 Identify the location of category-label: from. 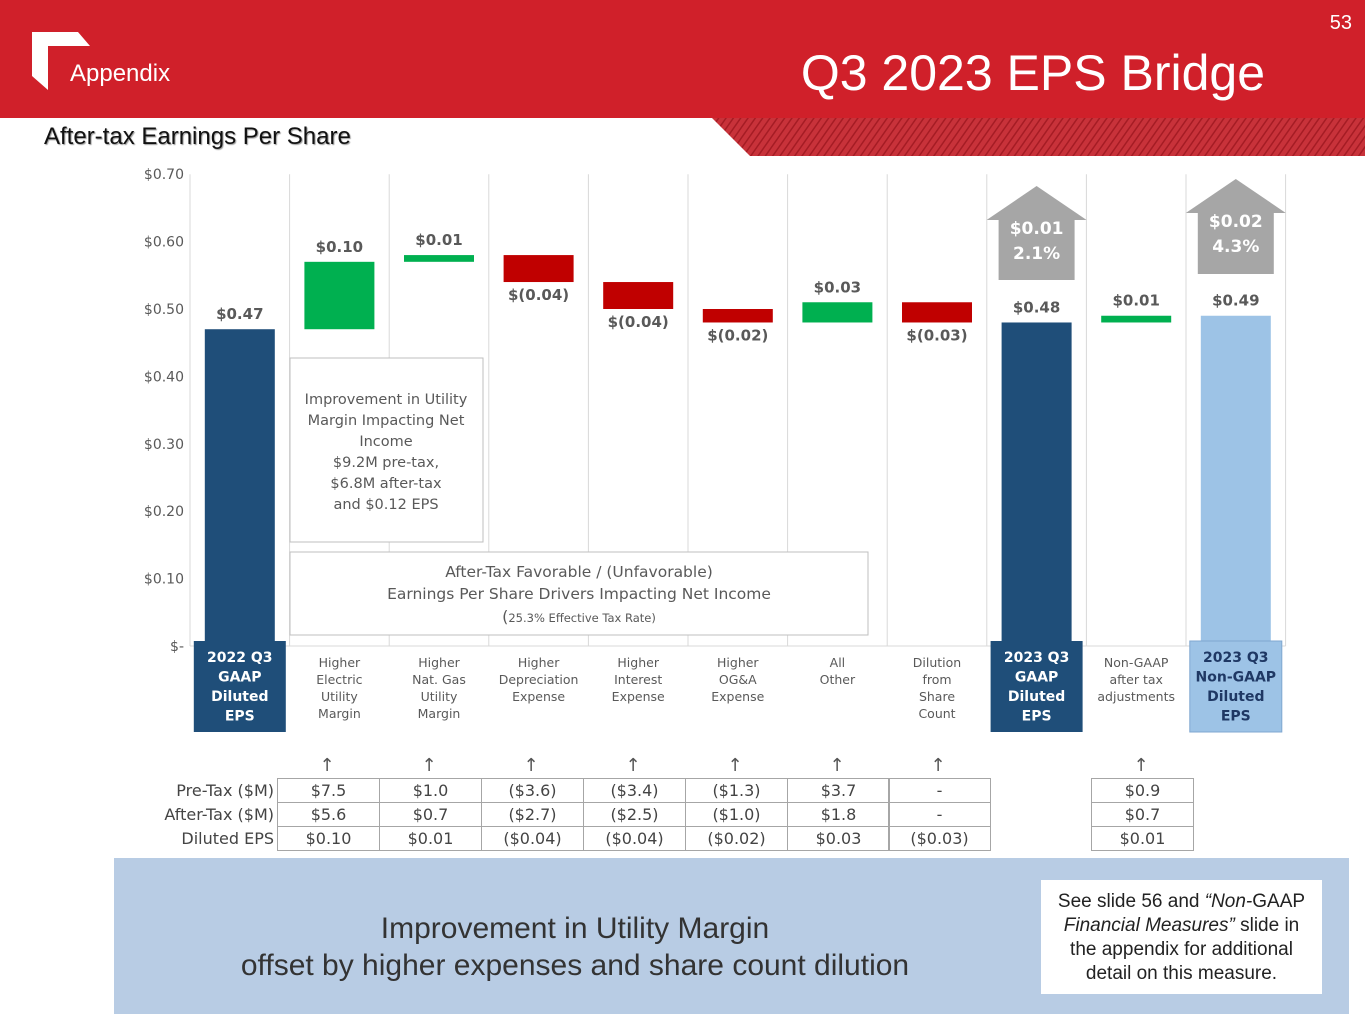
(936, 679).